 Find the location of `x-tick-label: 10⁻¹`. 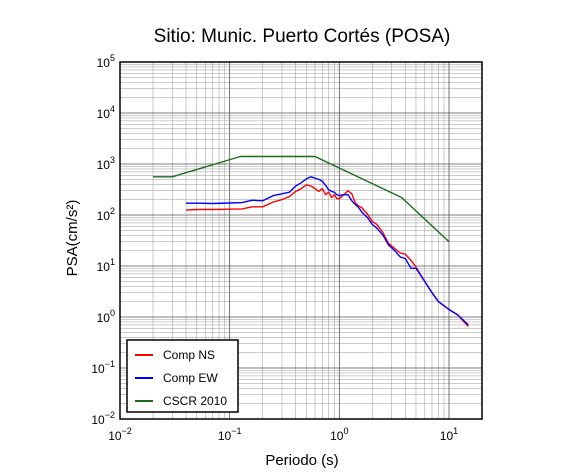

x-tick-label: 10⁻¹ is located at coordinates (230, 434).